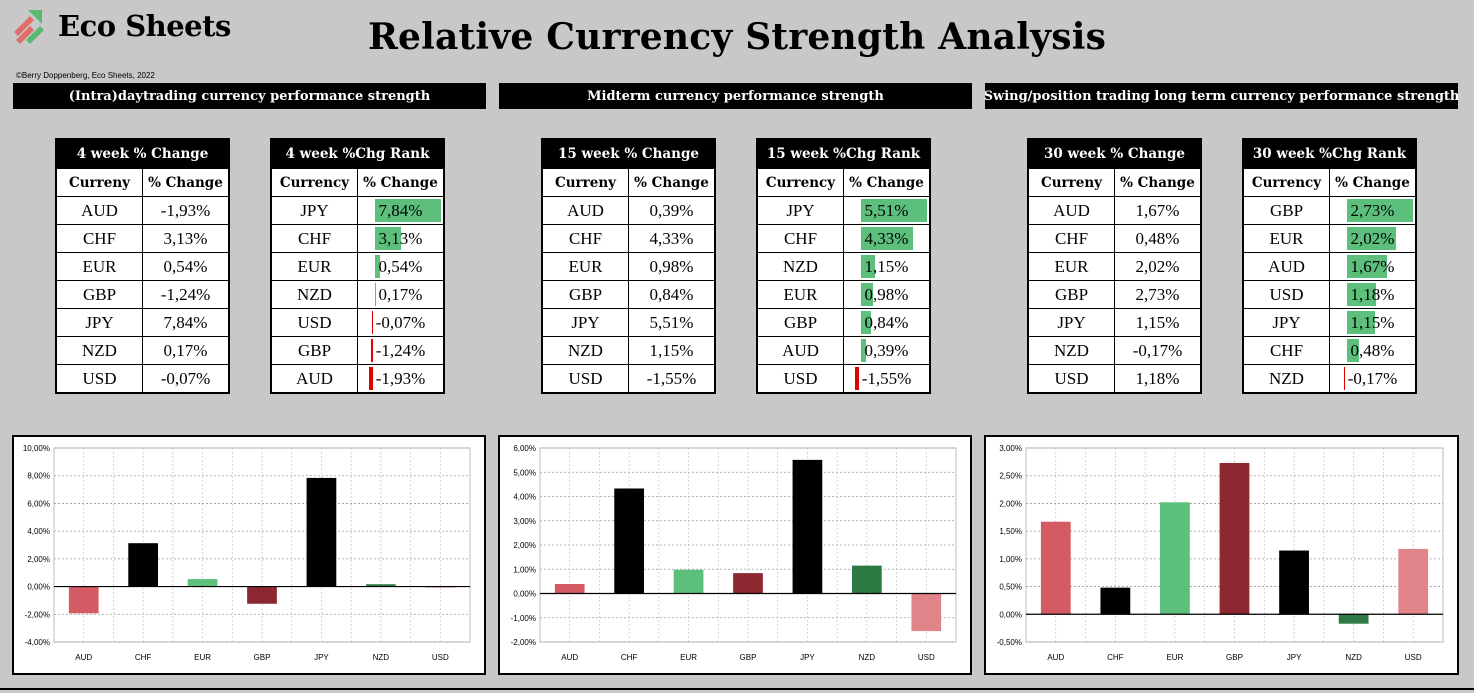  I want to click on table-row: CHF 3,13%, so click(357, 238).